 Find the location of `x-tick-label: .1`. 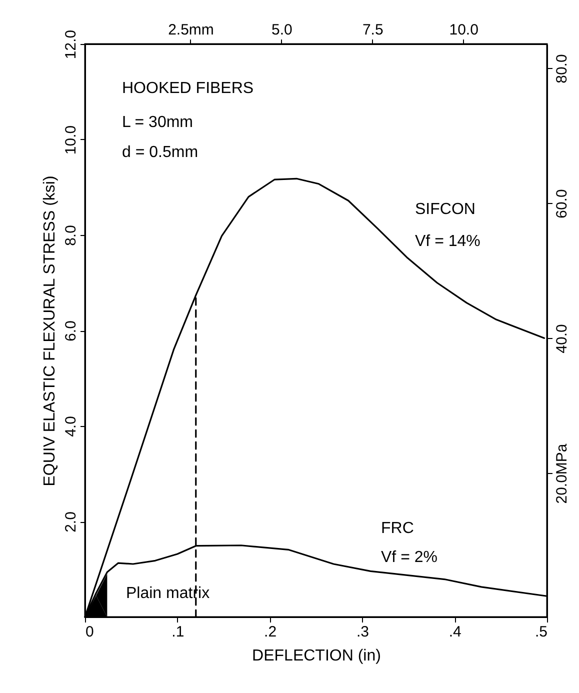

x-tick-label: .1 is located at coordinates (178, 632).